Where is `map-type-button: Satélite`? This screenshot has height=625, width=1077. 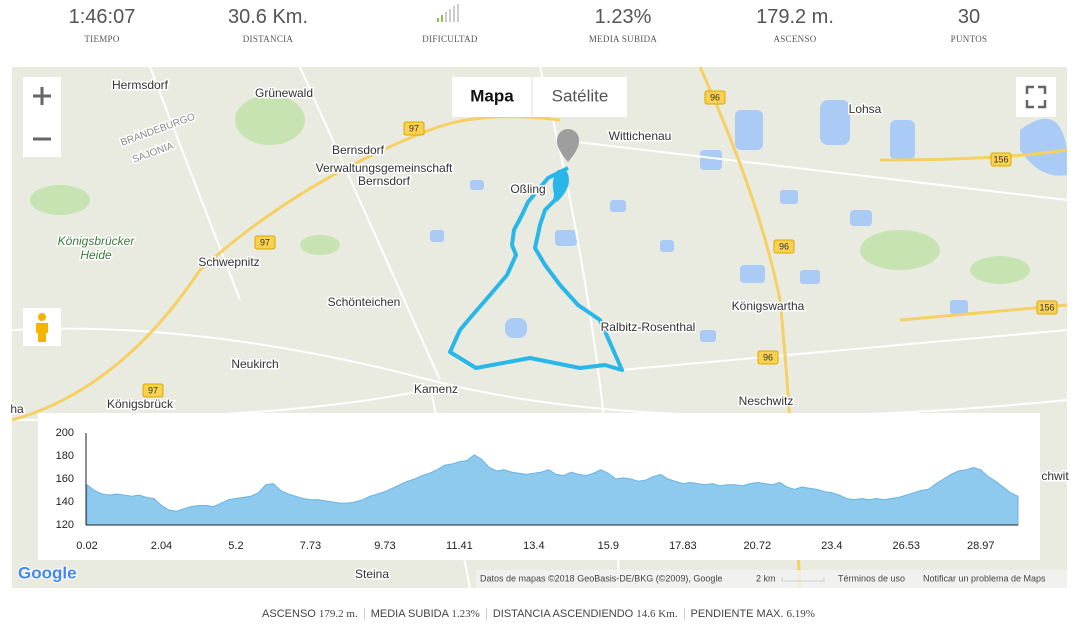
map-type-button: Satélite is located at coordinates (580, 95).